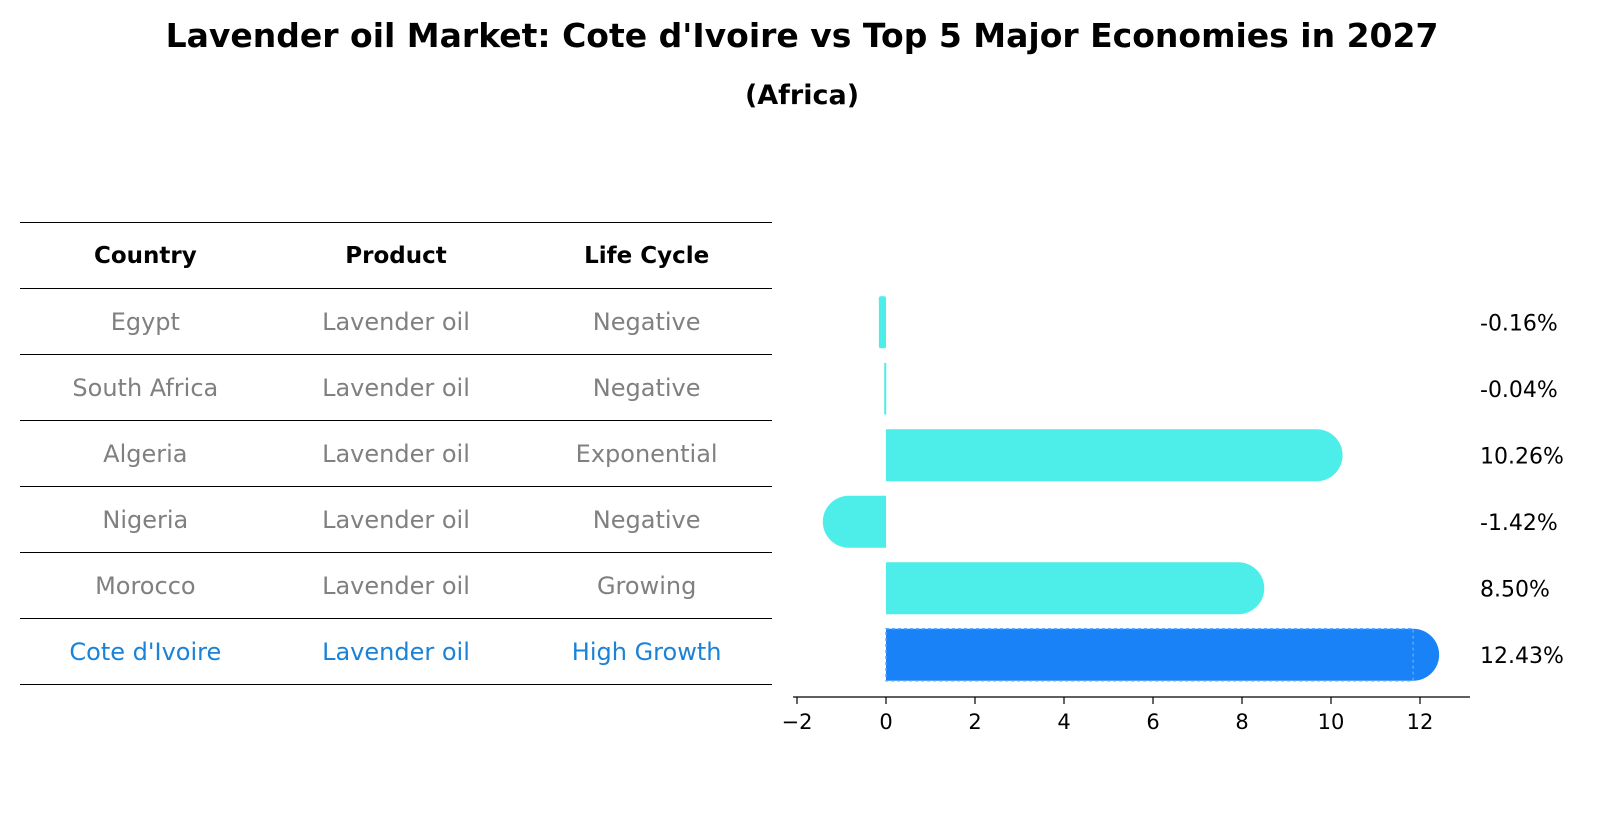 This screenshot has height=823, width=1604. I want to click on cell-life-cycle: High Growth, so click(646, 651).